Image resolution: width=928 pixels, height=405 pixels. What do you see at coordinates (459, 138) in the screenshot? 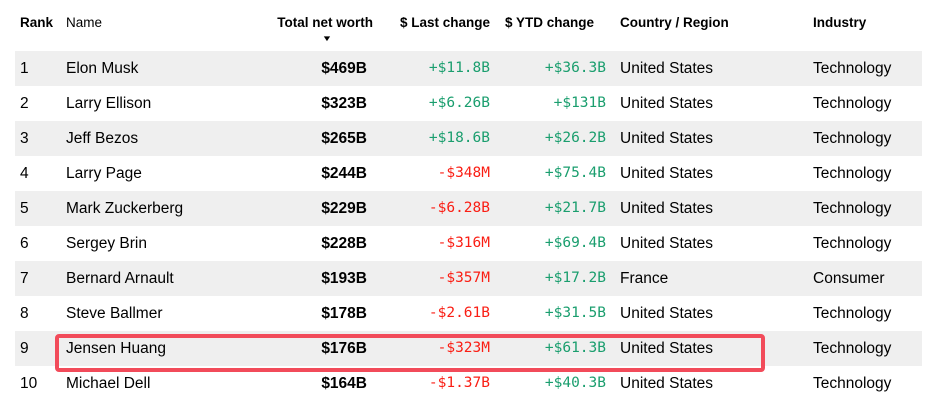
I see `last-change-cell: +$18.6B` at bounding box center [459, 138].